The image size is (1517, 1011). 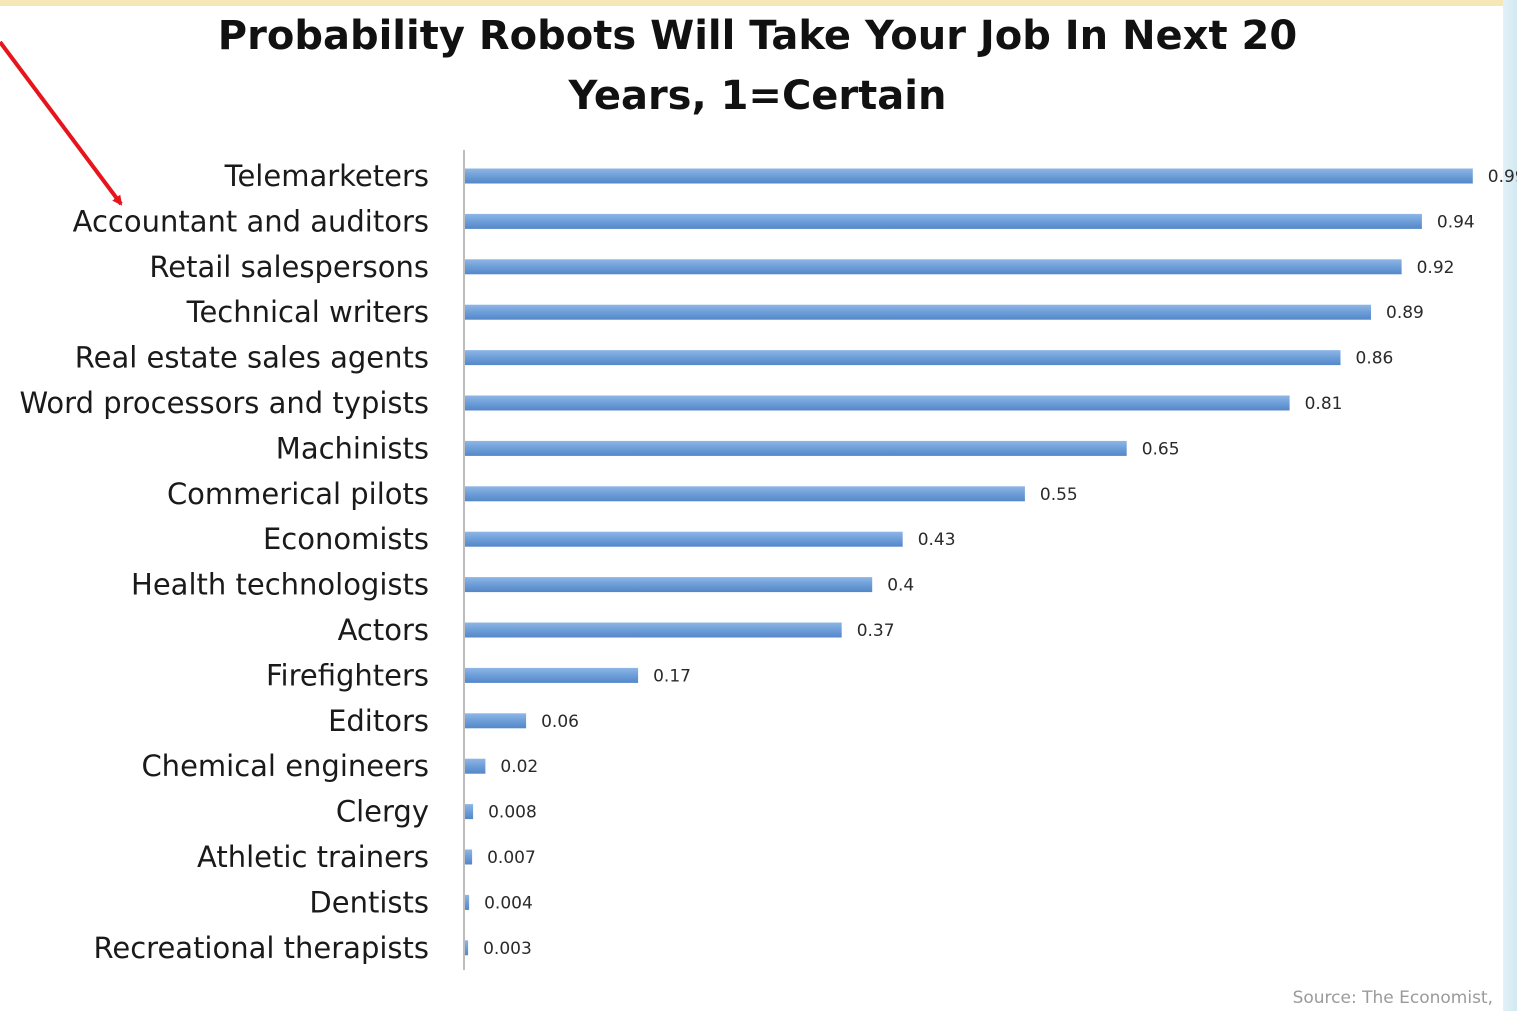 I want to click on value-label: 0.55, so click(x=1059, y=495).